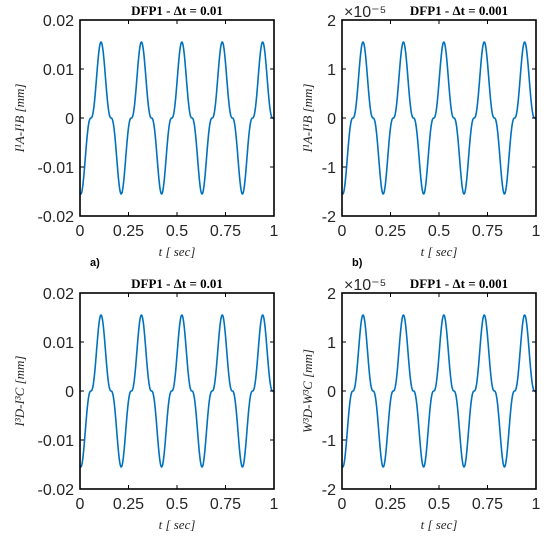  I want to click on panel-label: b), so click(357, 263).